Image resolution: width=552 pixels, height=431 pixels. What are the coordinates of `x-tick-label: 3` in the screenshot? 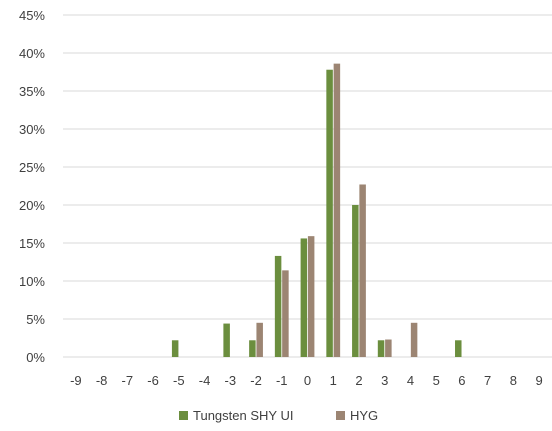 It's located at (384, 380).